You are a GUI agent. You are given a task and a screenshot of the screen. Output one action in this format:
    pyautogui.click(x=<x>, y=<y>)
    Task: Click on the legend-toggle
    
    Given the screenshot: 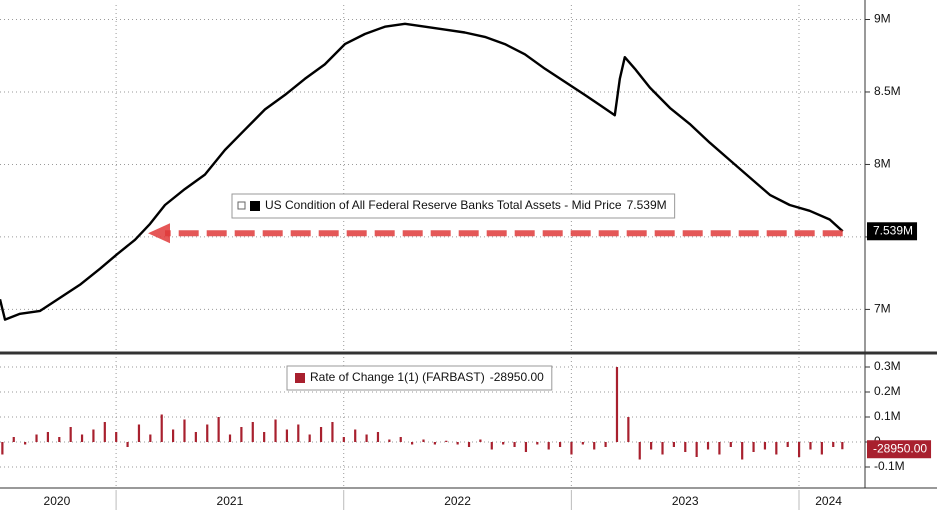 What is the action you would take?
    pyautogui.click(x=241, y=205)
    